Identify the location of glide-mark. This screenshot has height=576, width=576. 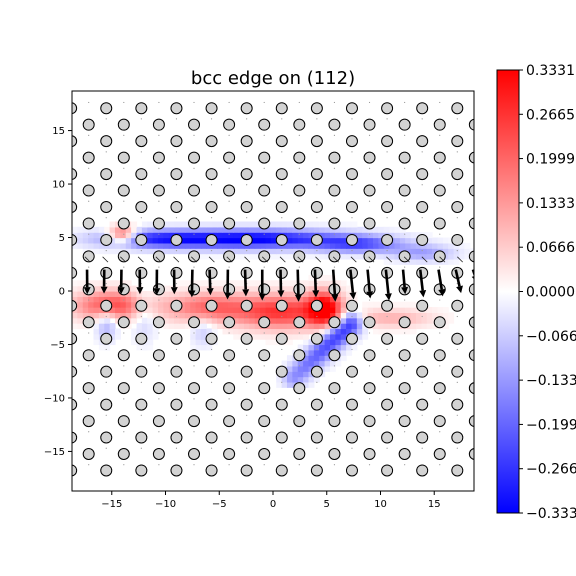
(300, 259).